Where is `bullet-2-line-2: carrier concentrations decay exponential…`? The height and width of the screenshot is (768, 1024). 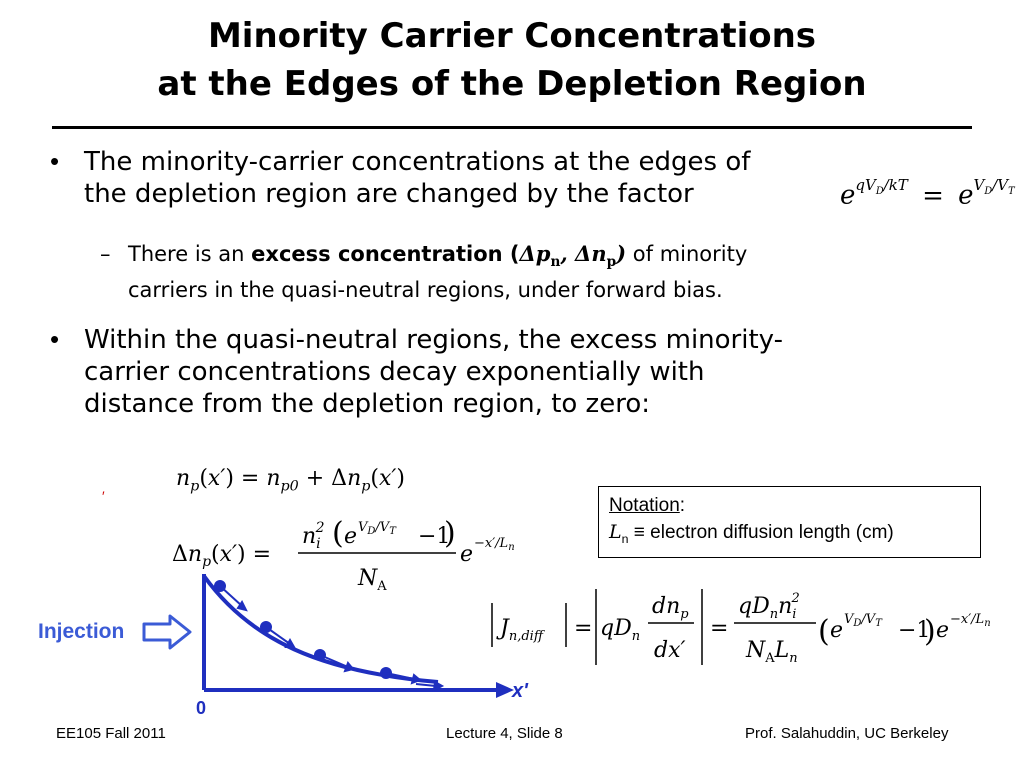 bullet-2-line-2: carrier concentrations decay exponential… is located at coordinates (394, 372).